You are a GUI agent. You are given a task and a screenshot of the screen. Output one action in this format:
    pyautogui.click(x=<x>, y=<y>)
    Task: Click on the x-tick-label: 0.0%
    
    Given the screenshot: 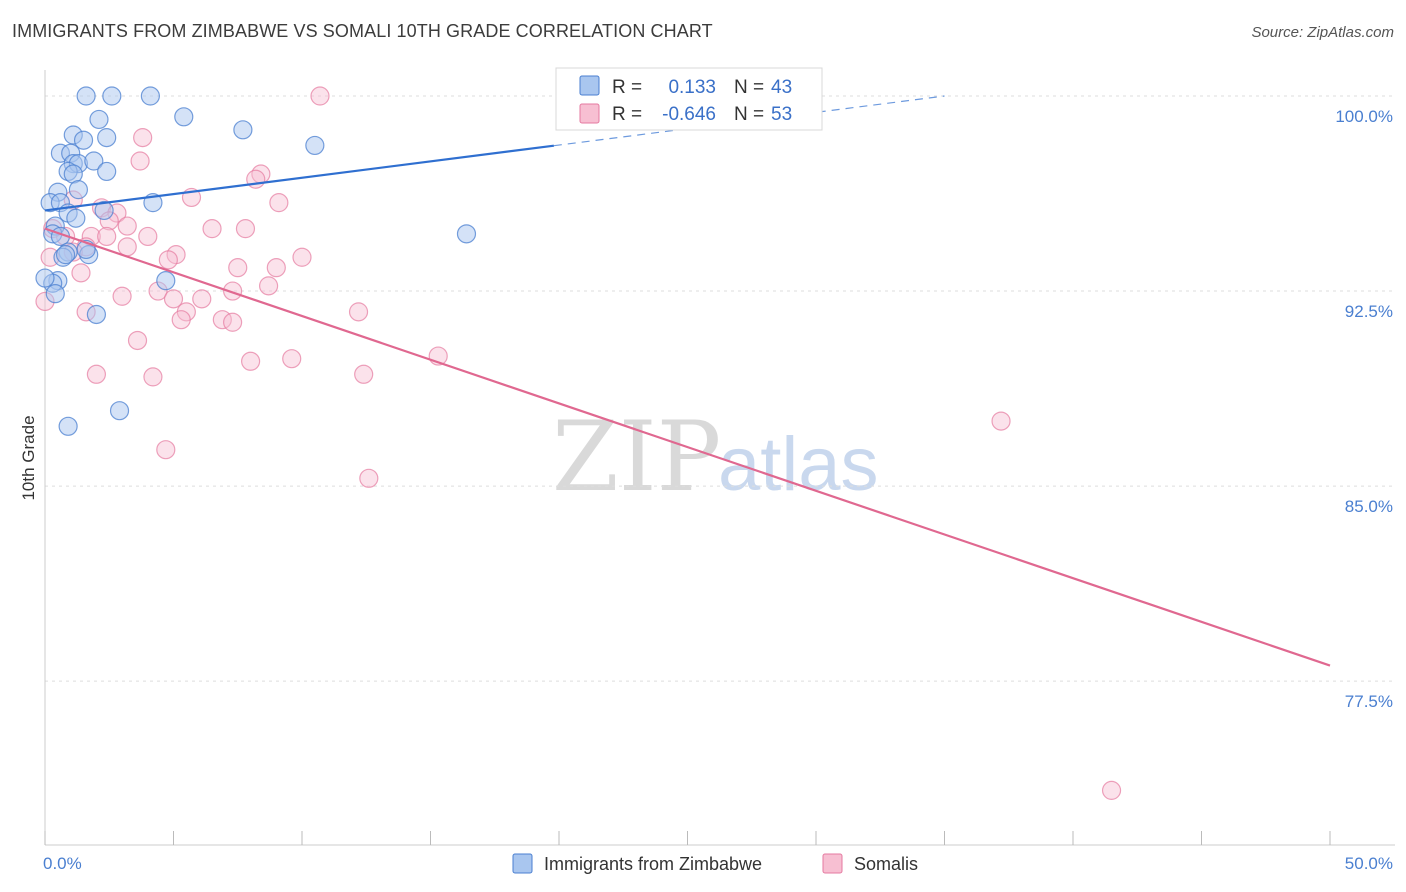 What is the action you would take?
    pyautogui.click(x=62, y=863)
    